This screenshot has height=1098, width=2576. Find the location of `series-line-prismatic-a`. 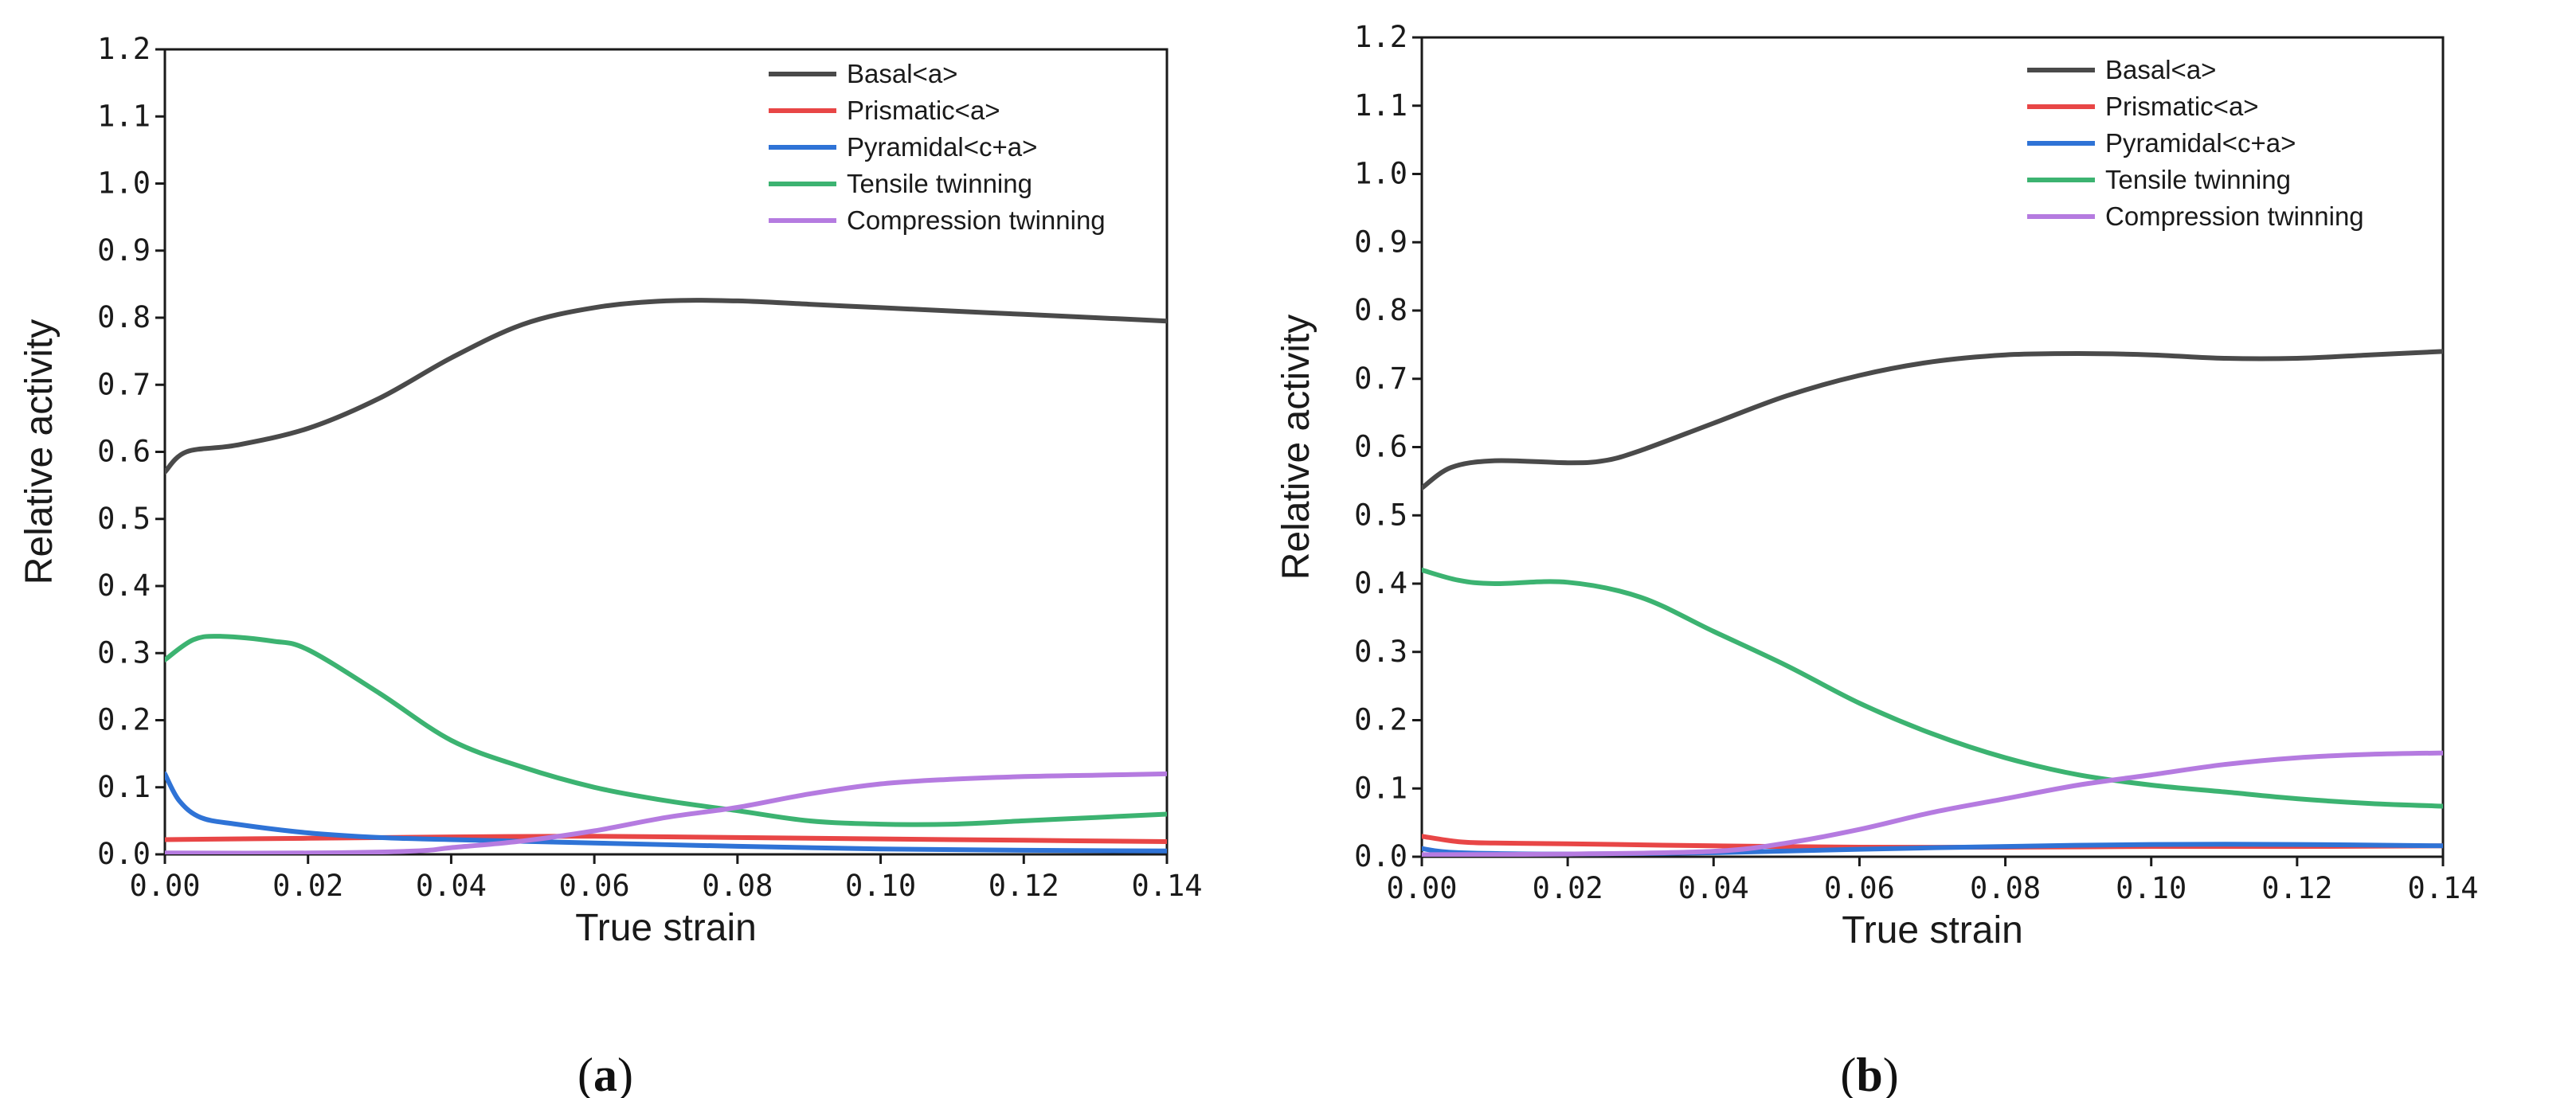

series-line-prismatic-a is located at coordinates (666, 839).